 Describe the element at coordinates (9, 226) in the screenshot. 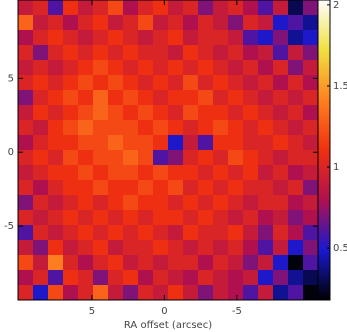

I see `y-tick-label: -5` at that location.